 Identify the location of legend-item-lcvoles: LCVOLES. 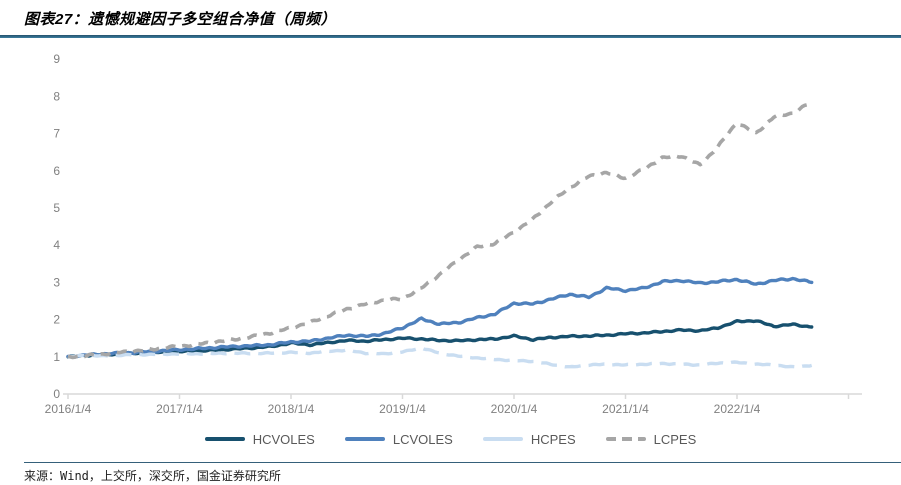
(398, 439).